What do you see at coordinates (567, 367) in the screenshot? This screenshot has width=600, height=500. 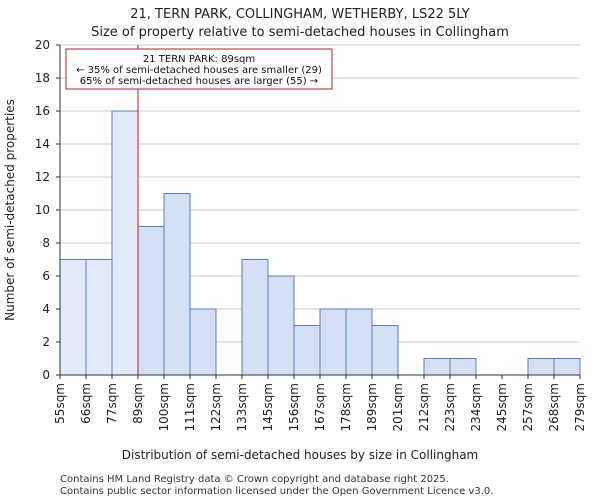 I see `bar-268sqm` at bounding box center [567, 367].